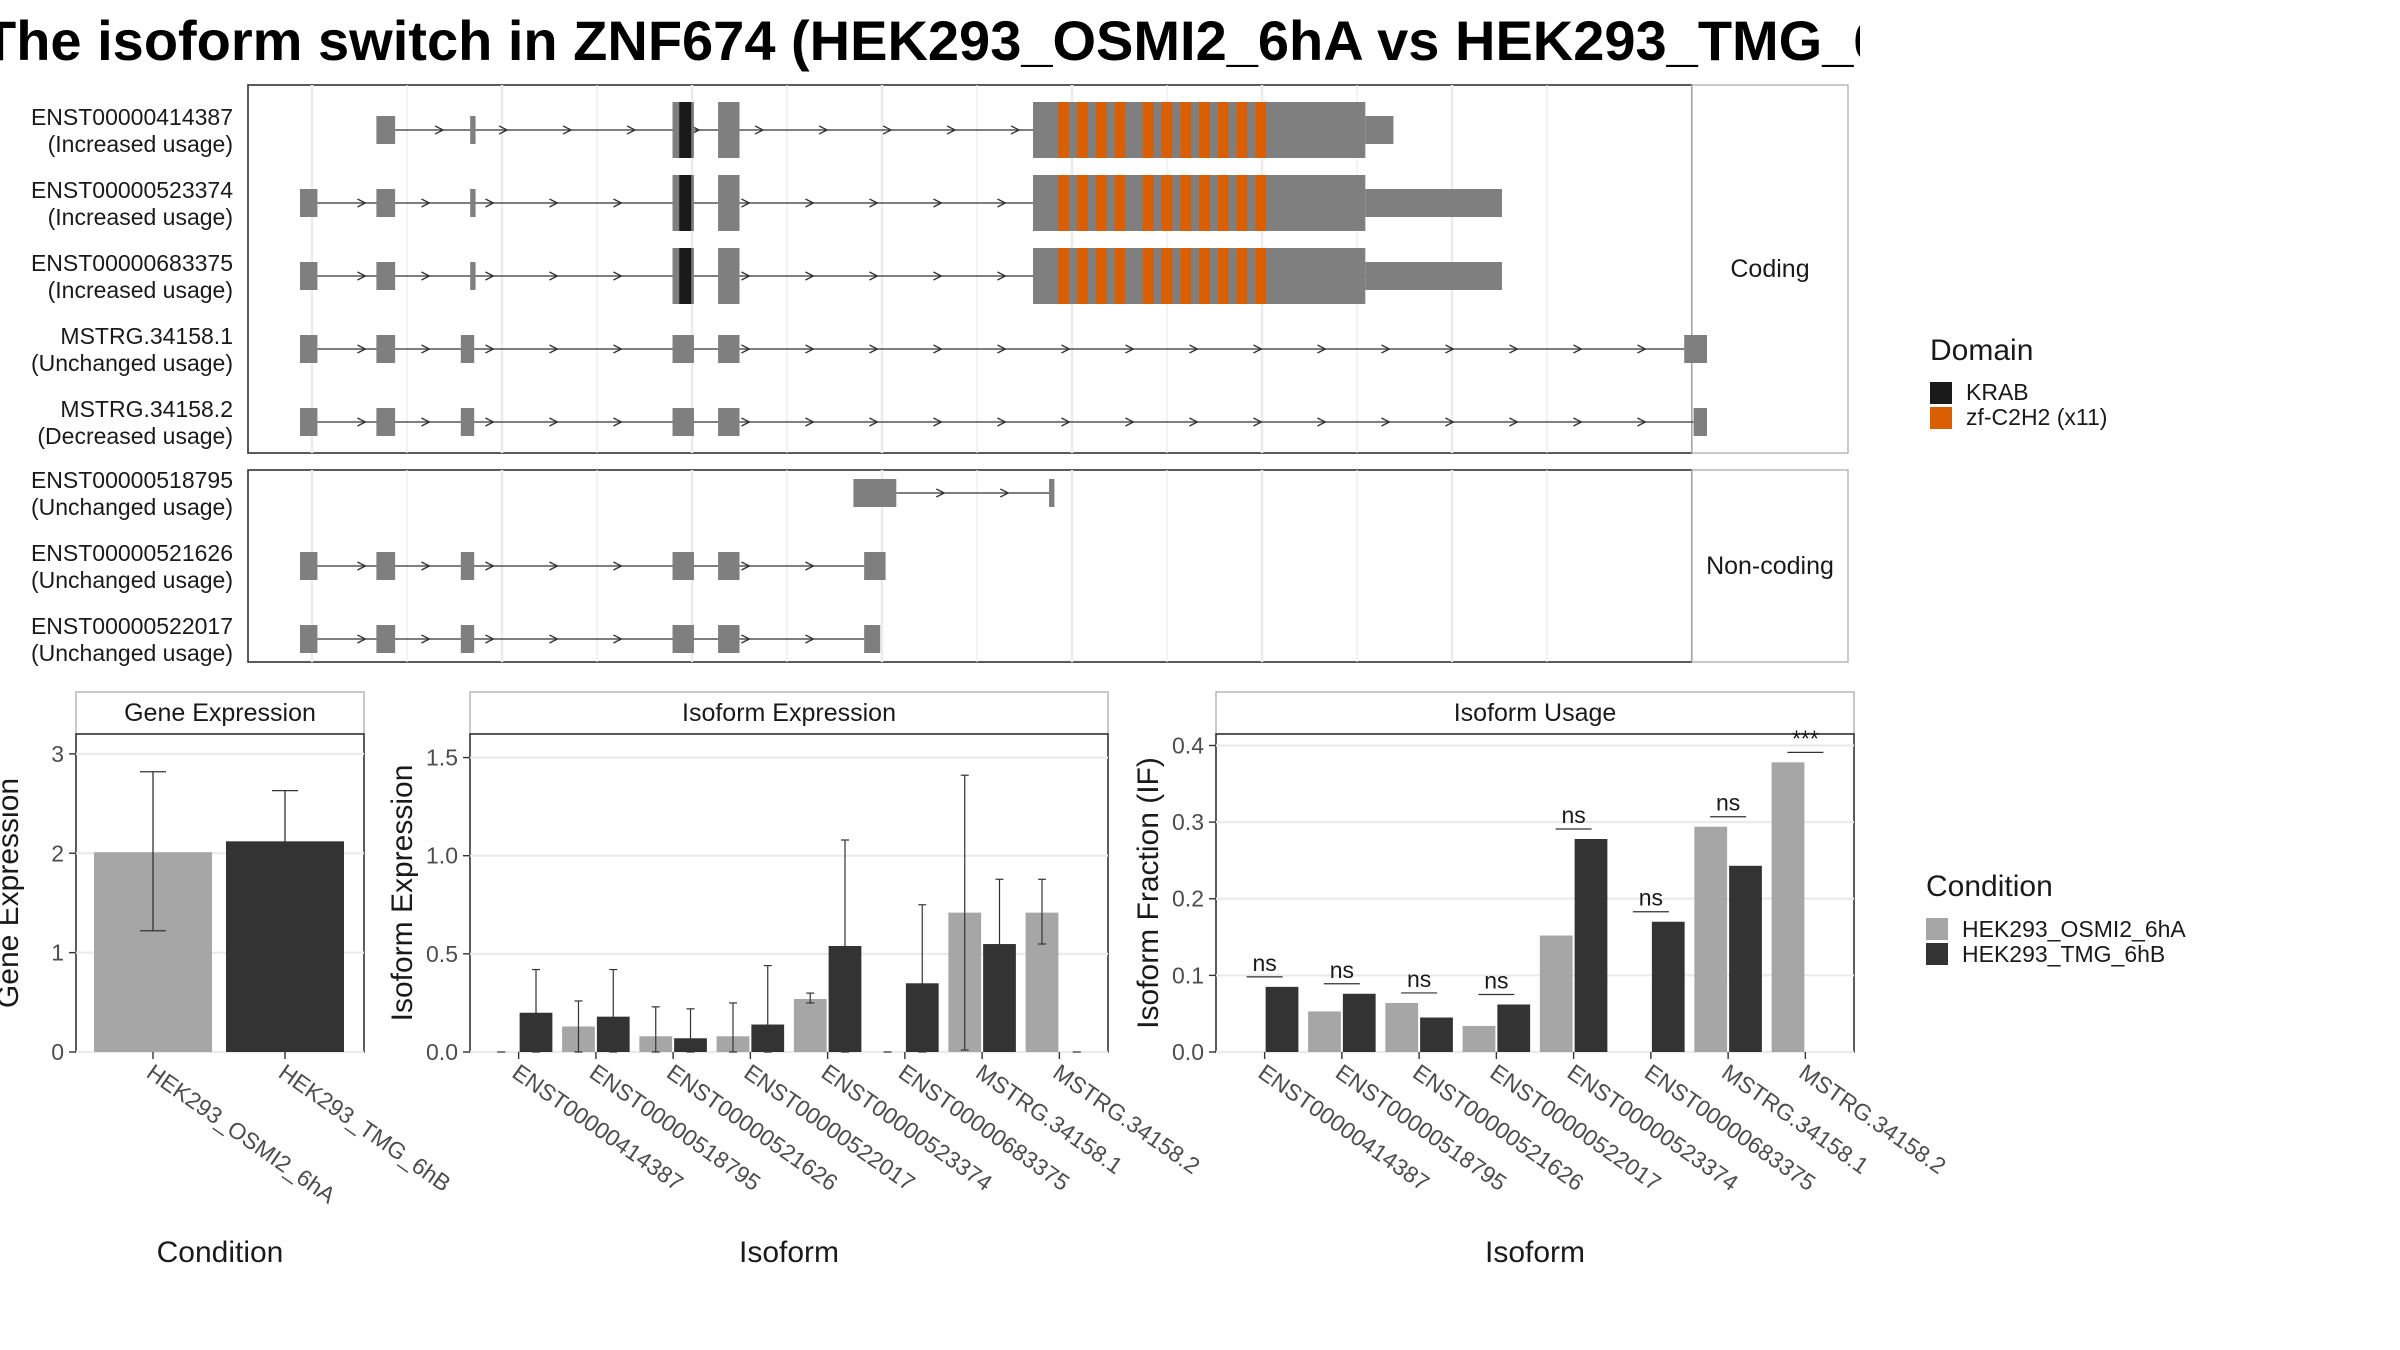 The height and width of the screenshot is (1350, 2400). I want to click on y-tick-label: 2, so click(57, 853).